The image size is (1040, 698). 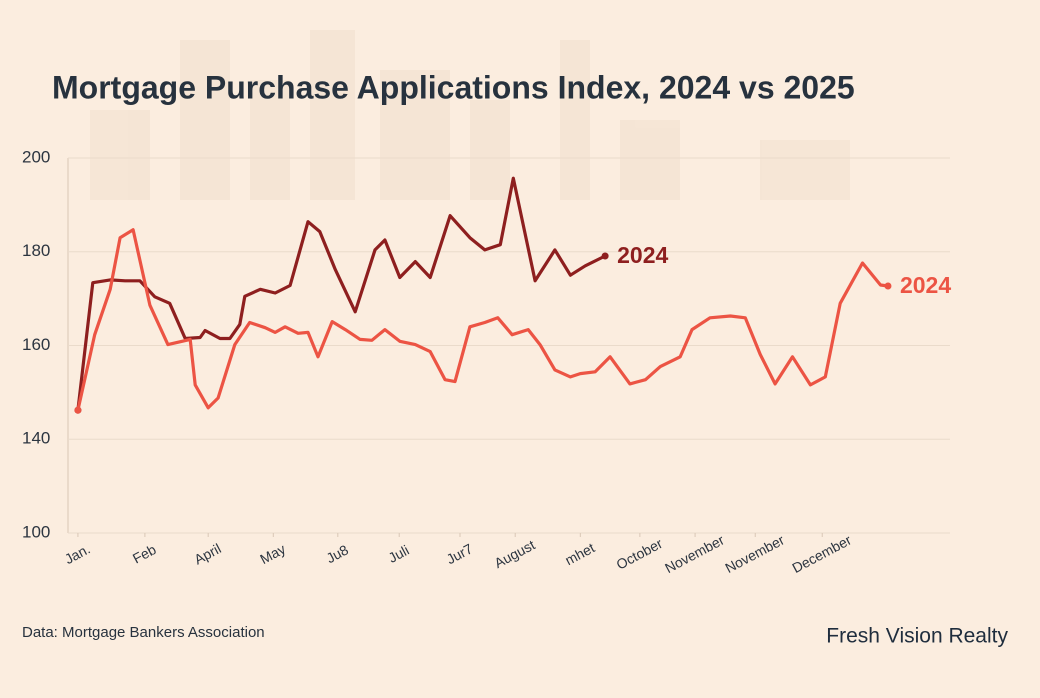 What do you see at coordinates (77, 554) in the screenshot?
I see `x-tick-label: Jan.` at bounding box center [77, 554].